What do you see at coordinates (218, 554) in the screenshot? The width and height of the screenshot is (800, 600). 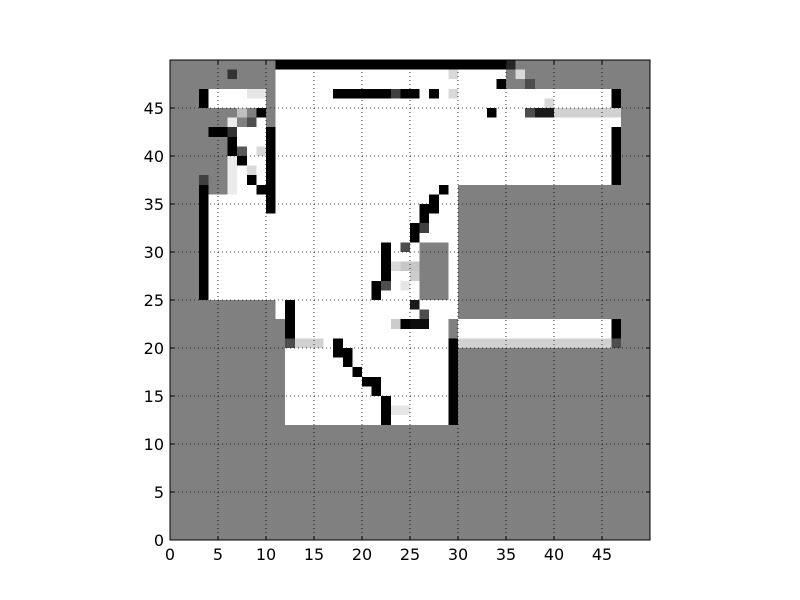 I see `x-tick-label: 5` at bounding box center [218, 554].